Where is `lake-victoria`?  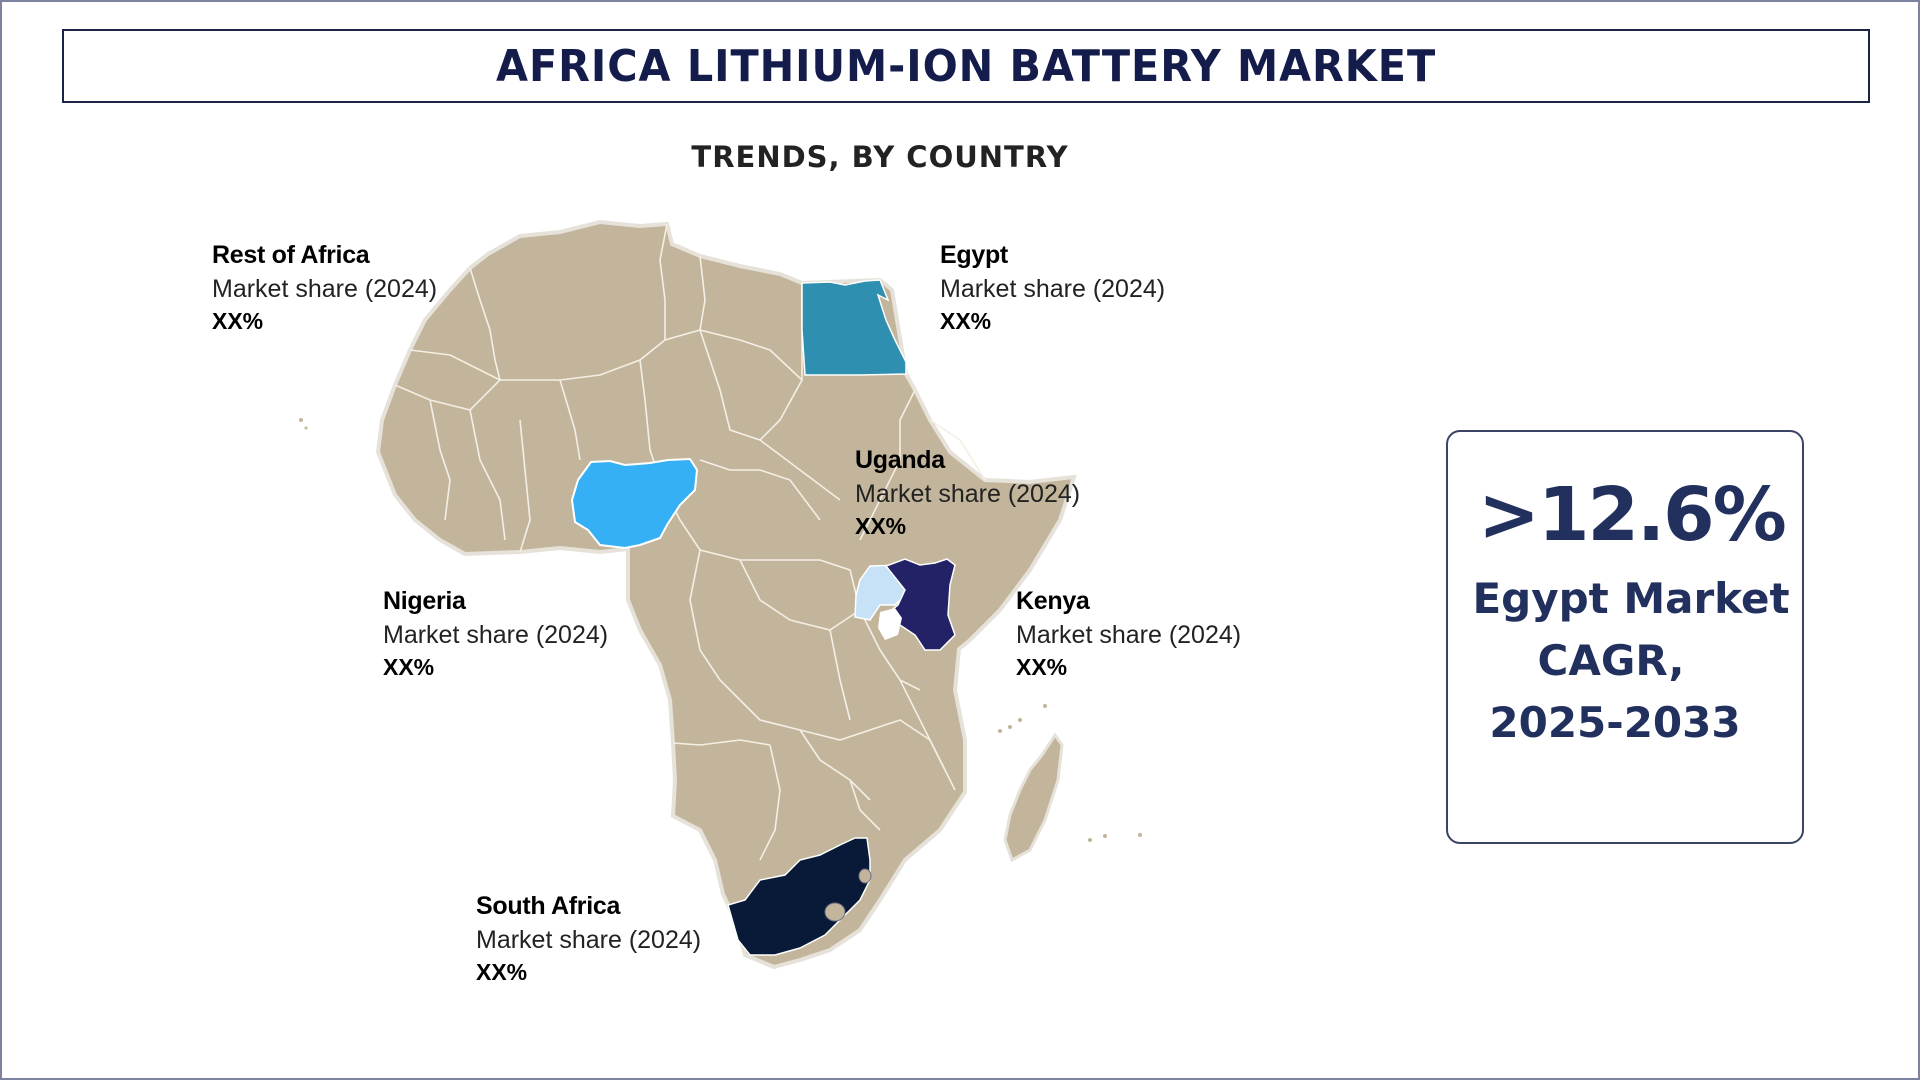 lake-victoria is located at coordinates (890, 624).